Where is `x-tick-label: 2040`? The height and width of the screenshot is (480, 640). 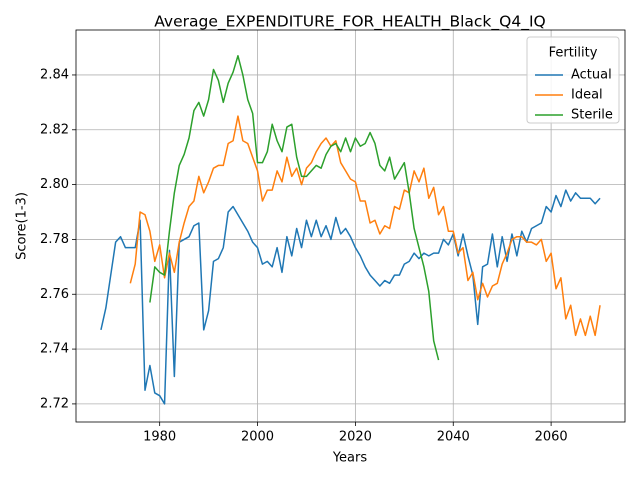 x-tick-label: 2040 is located at coordinates (453, 437).